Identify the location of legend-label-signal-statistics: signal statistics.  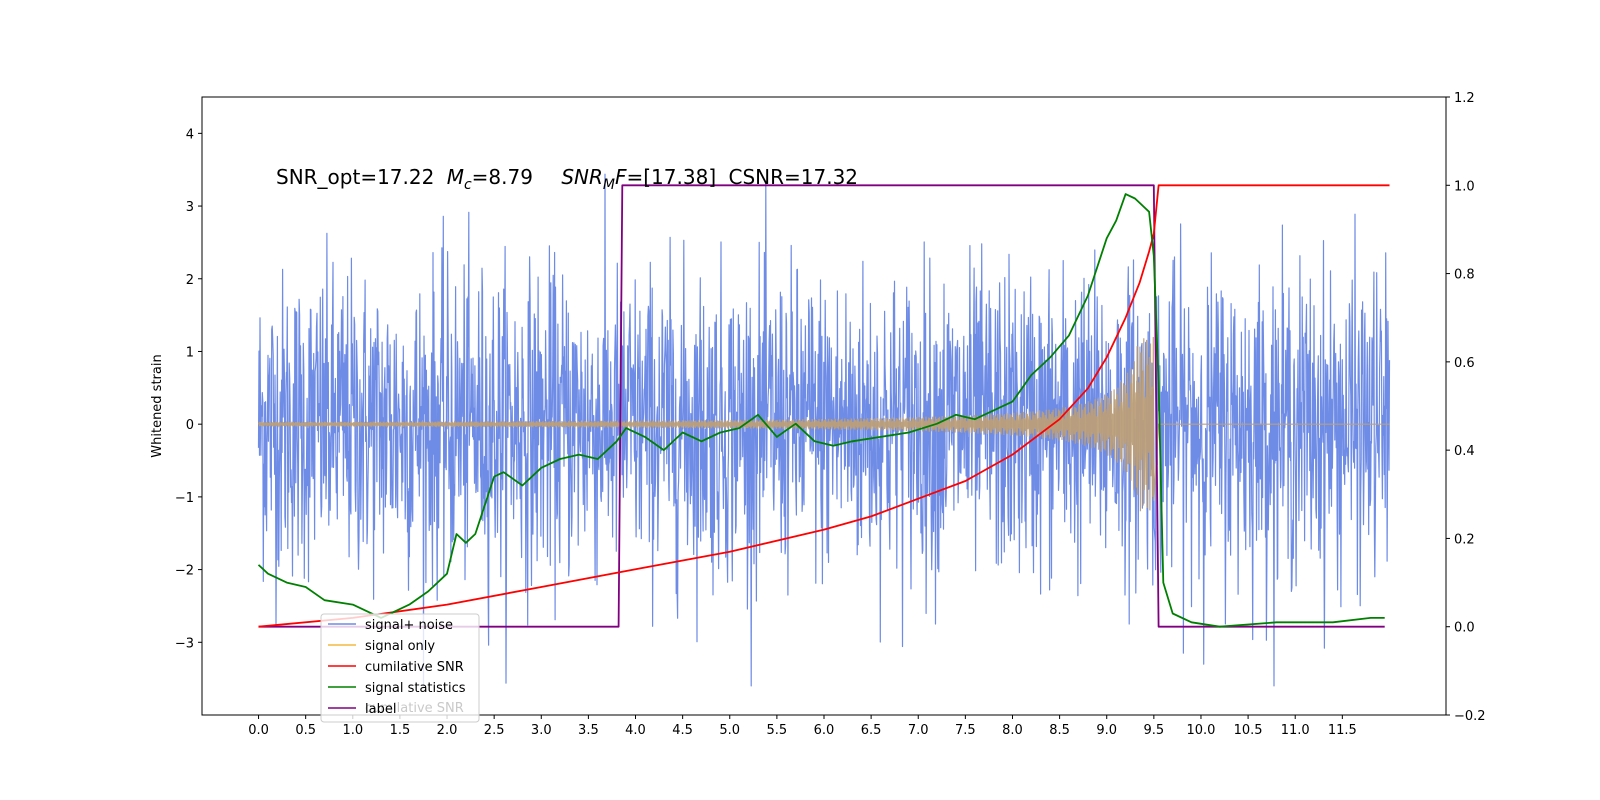
(415, 688).